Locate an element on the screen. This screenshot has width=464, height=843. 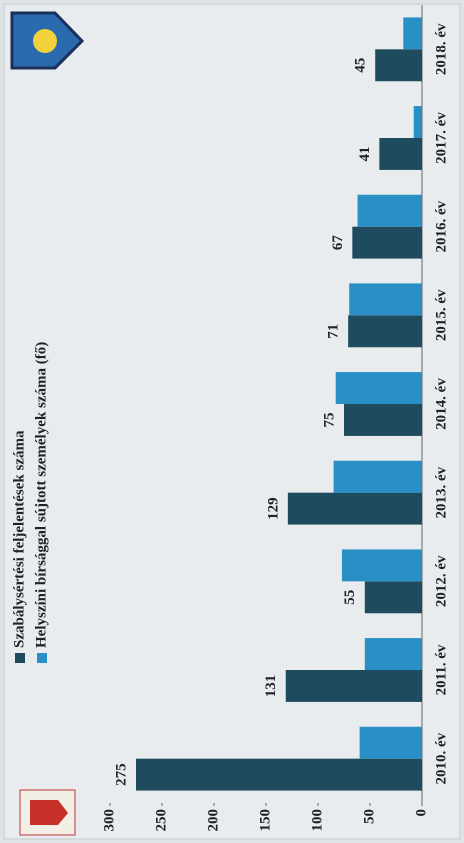
data-label: 275 is located at coordinates (121, 774).